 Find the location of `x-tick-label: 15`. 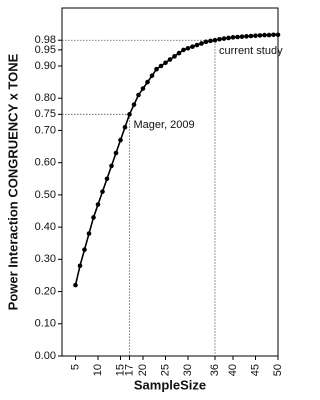

x-tick-label: 15 is located at coordinates (120, 370).